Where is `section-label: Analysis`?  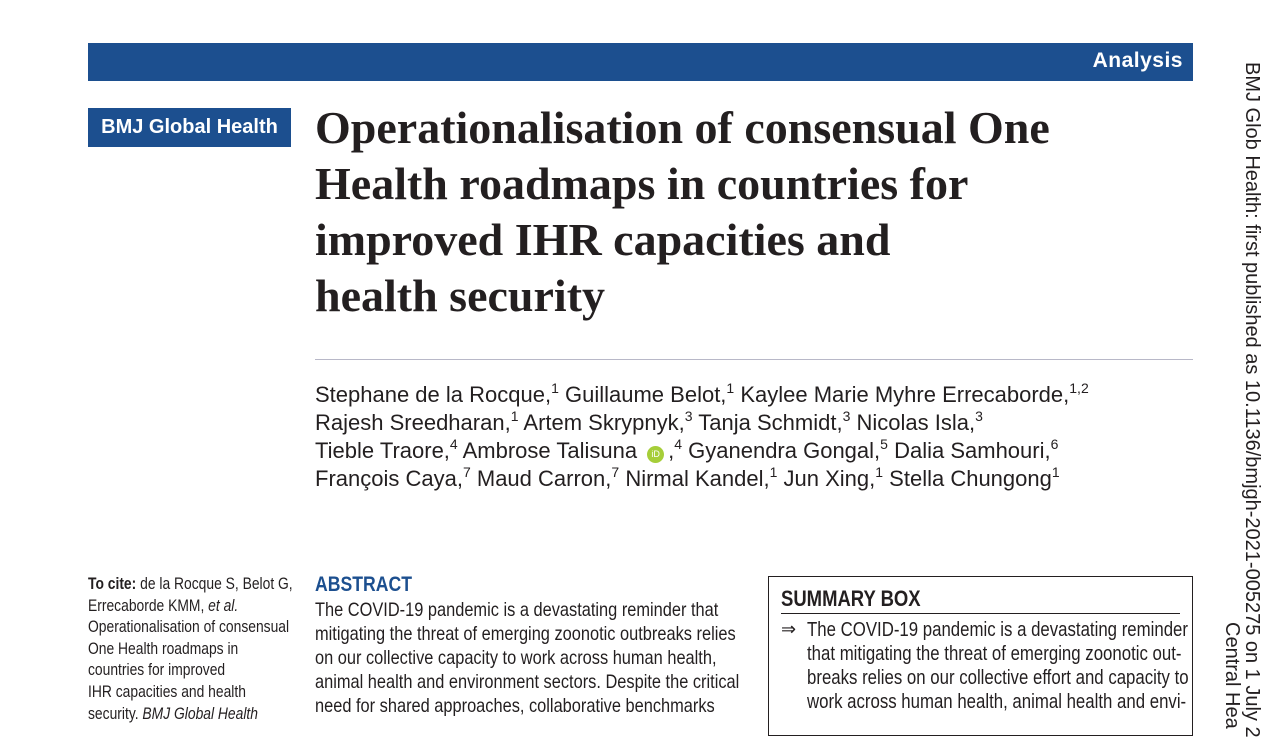
section-label: Analysis is located at coordinates (1137, 60).